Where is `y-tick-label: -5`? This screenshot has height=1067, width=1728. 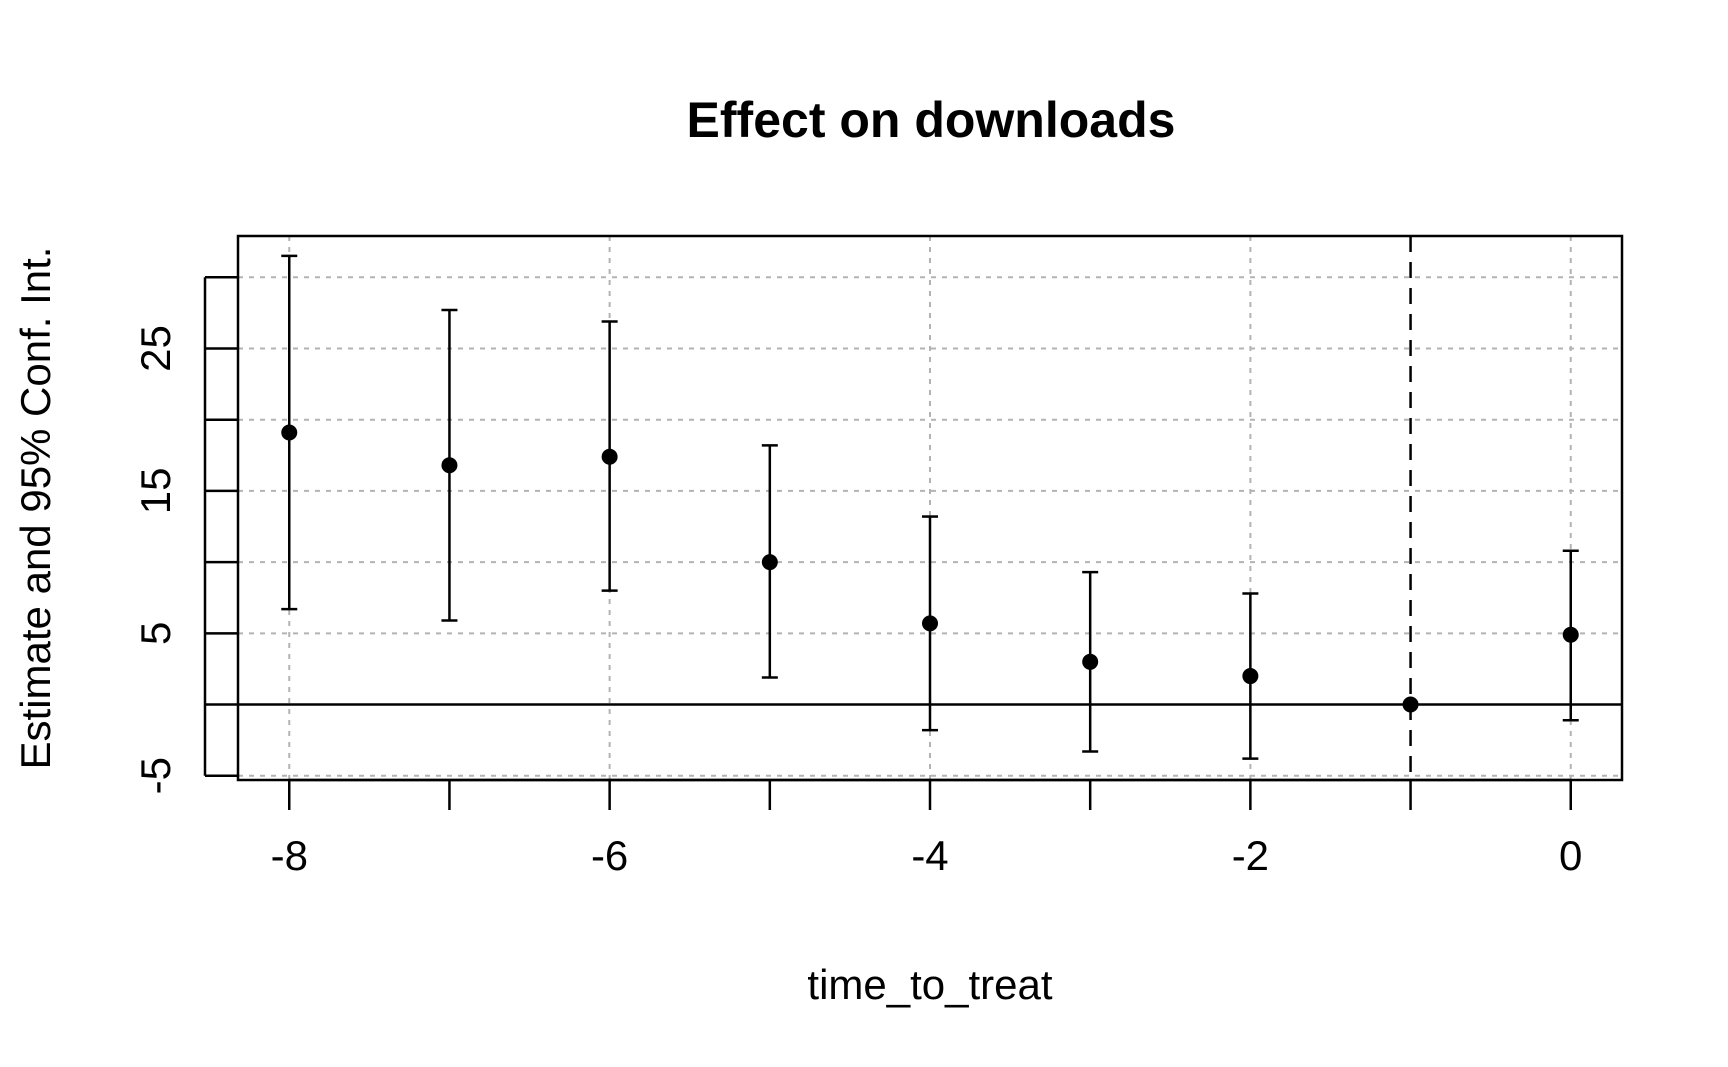
y-tick-label: -5 is located at coordinates (155, 775).